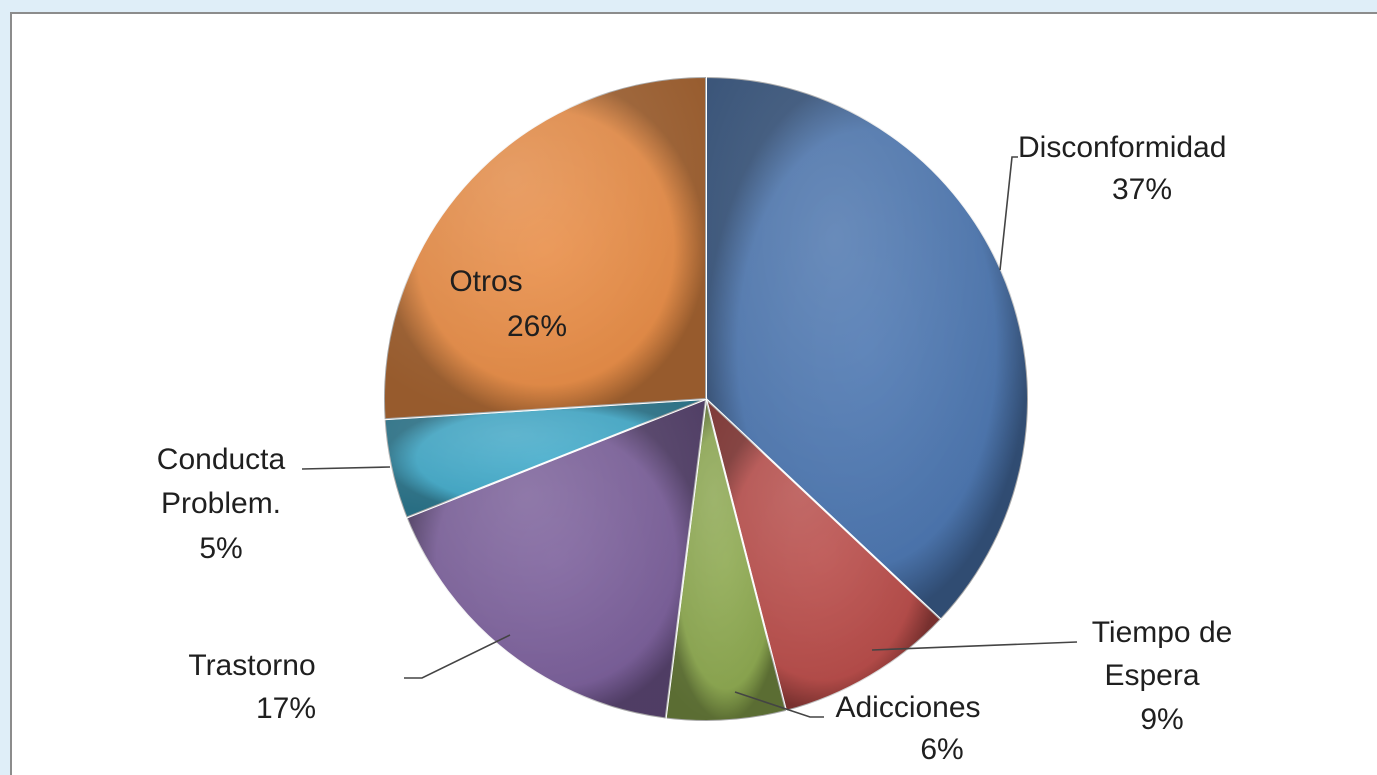 This screenshot has height=775, width=1377. I want to click on slice-category-label: Trastorno, so click(251, 665).